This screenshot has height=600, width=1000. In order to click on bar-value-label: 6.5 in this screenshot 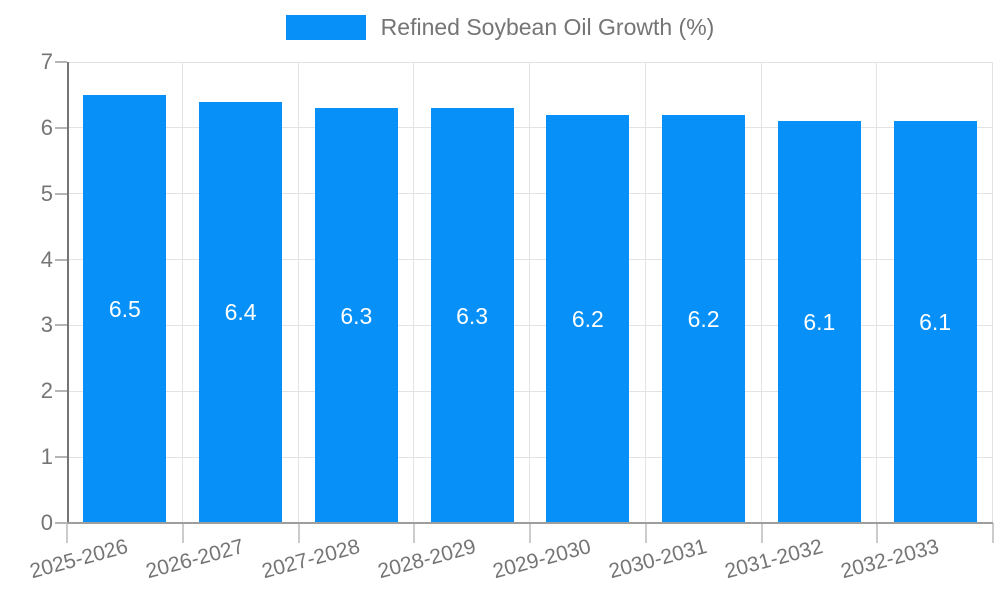, I will do `click(124, 308)`.